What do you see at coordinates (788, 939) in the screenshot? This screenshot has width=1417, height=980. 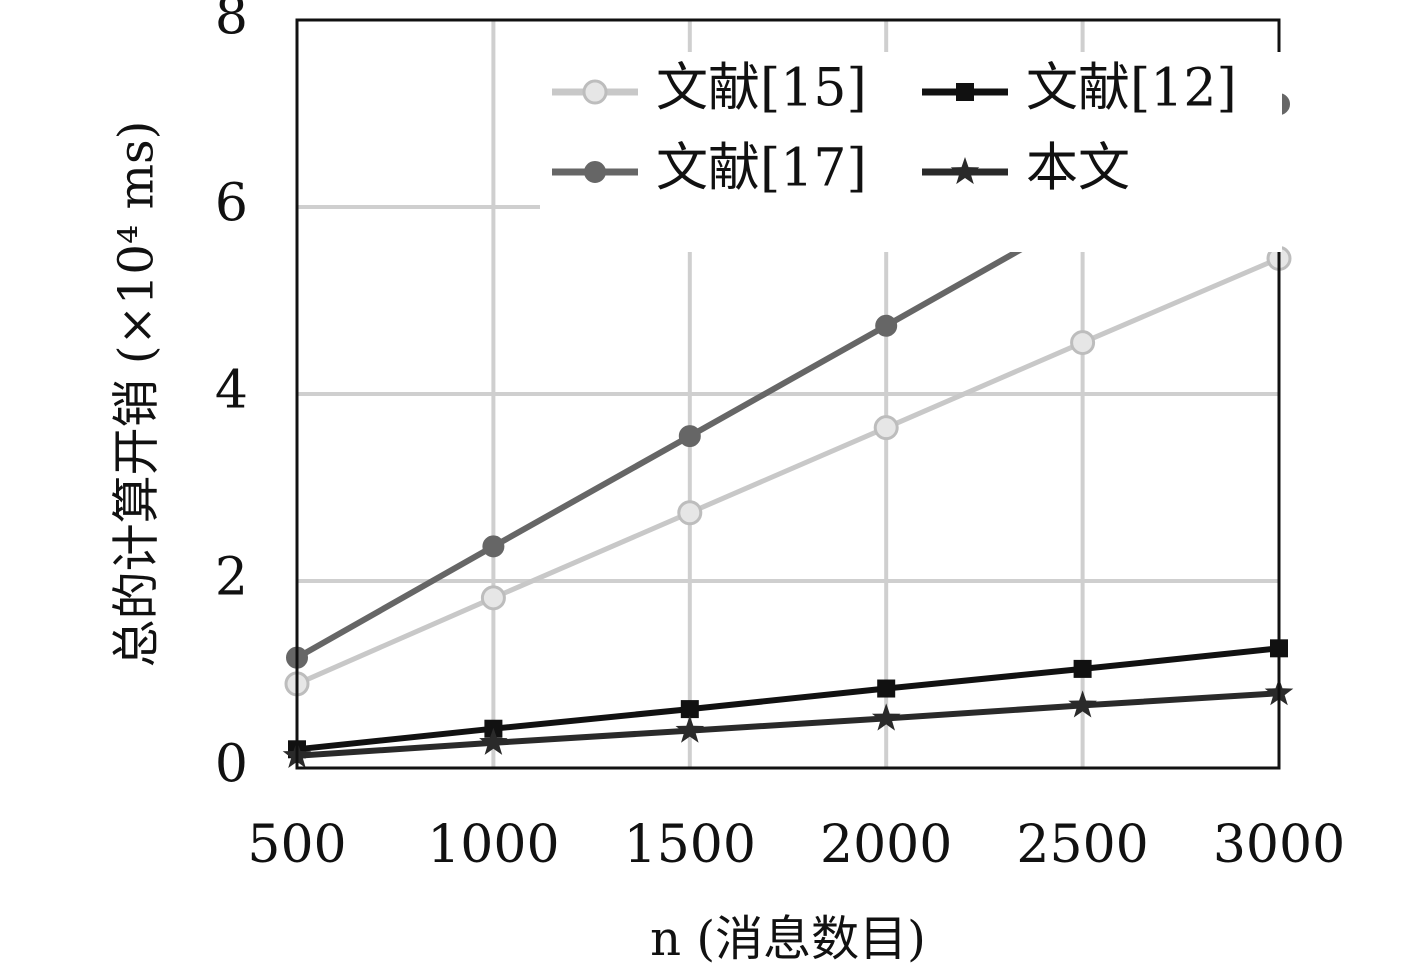 I see `x-axis-label: n (消息数目)` at bounding box center [788, 939].